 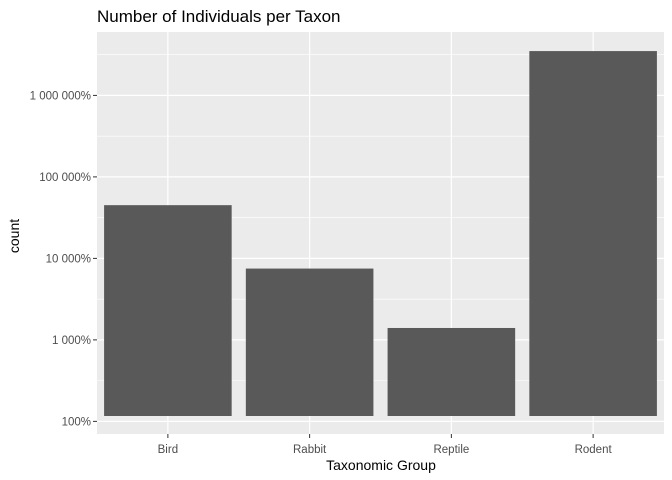 I want to click on x-axis-title: Taxonomic Group, so click(x=381, y=465).